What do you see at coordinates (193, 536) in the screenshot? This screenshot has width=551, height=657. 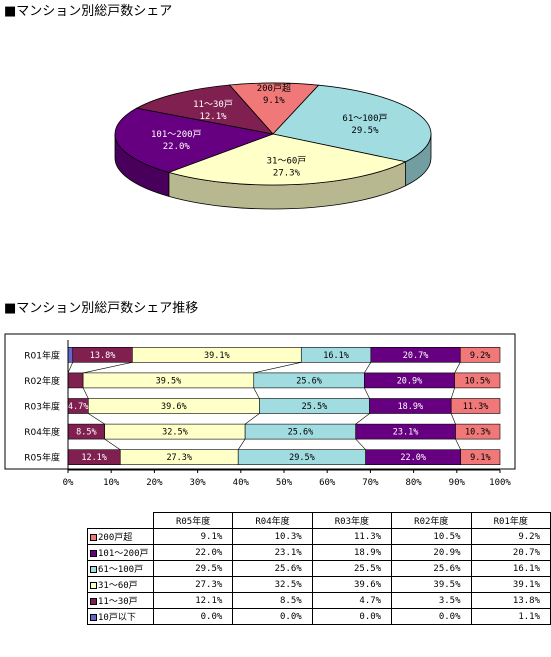 I see `table-cell: 9.1%` at bounding box center [193, 536].